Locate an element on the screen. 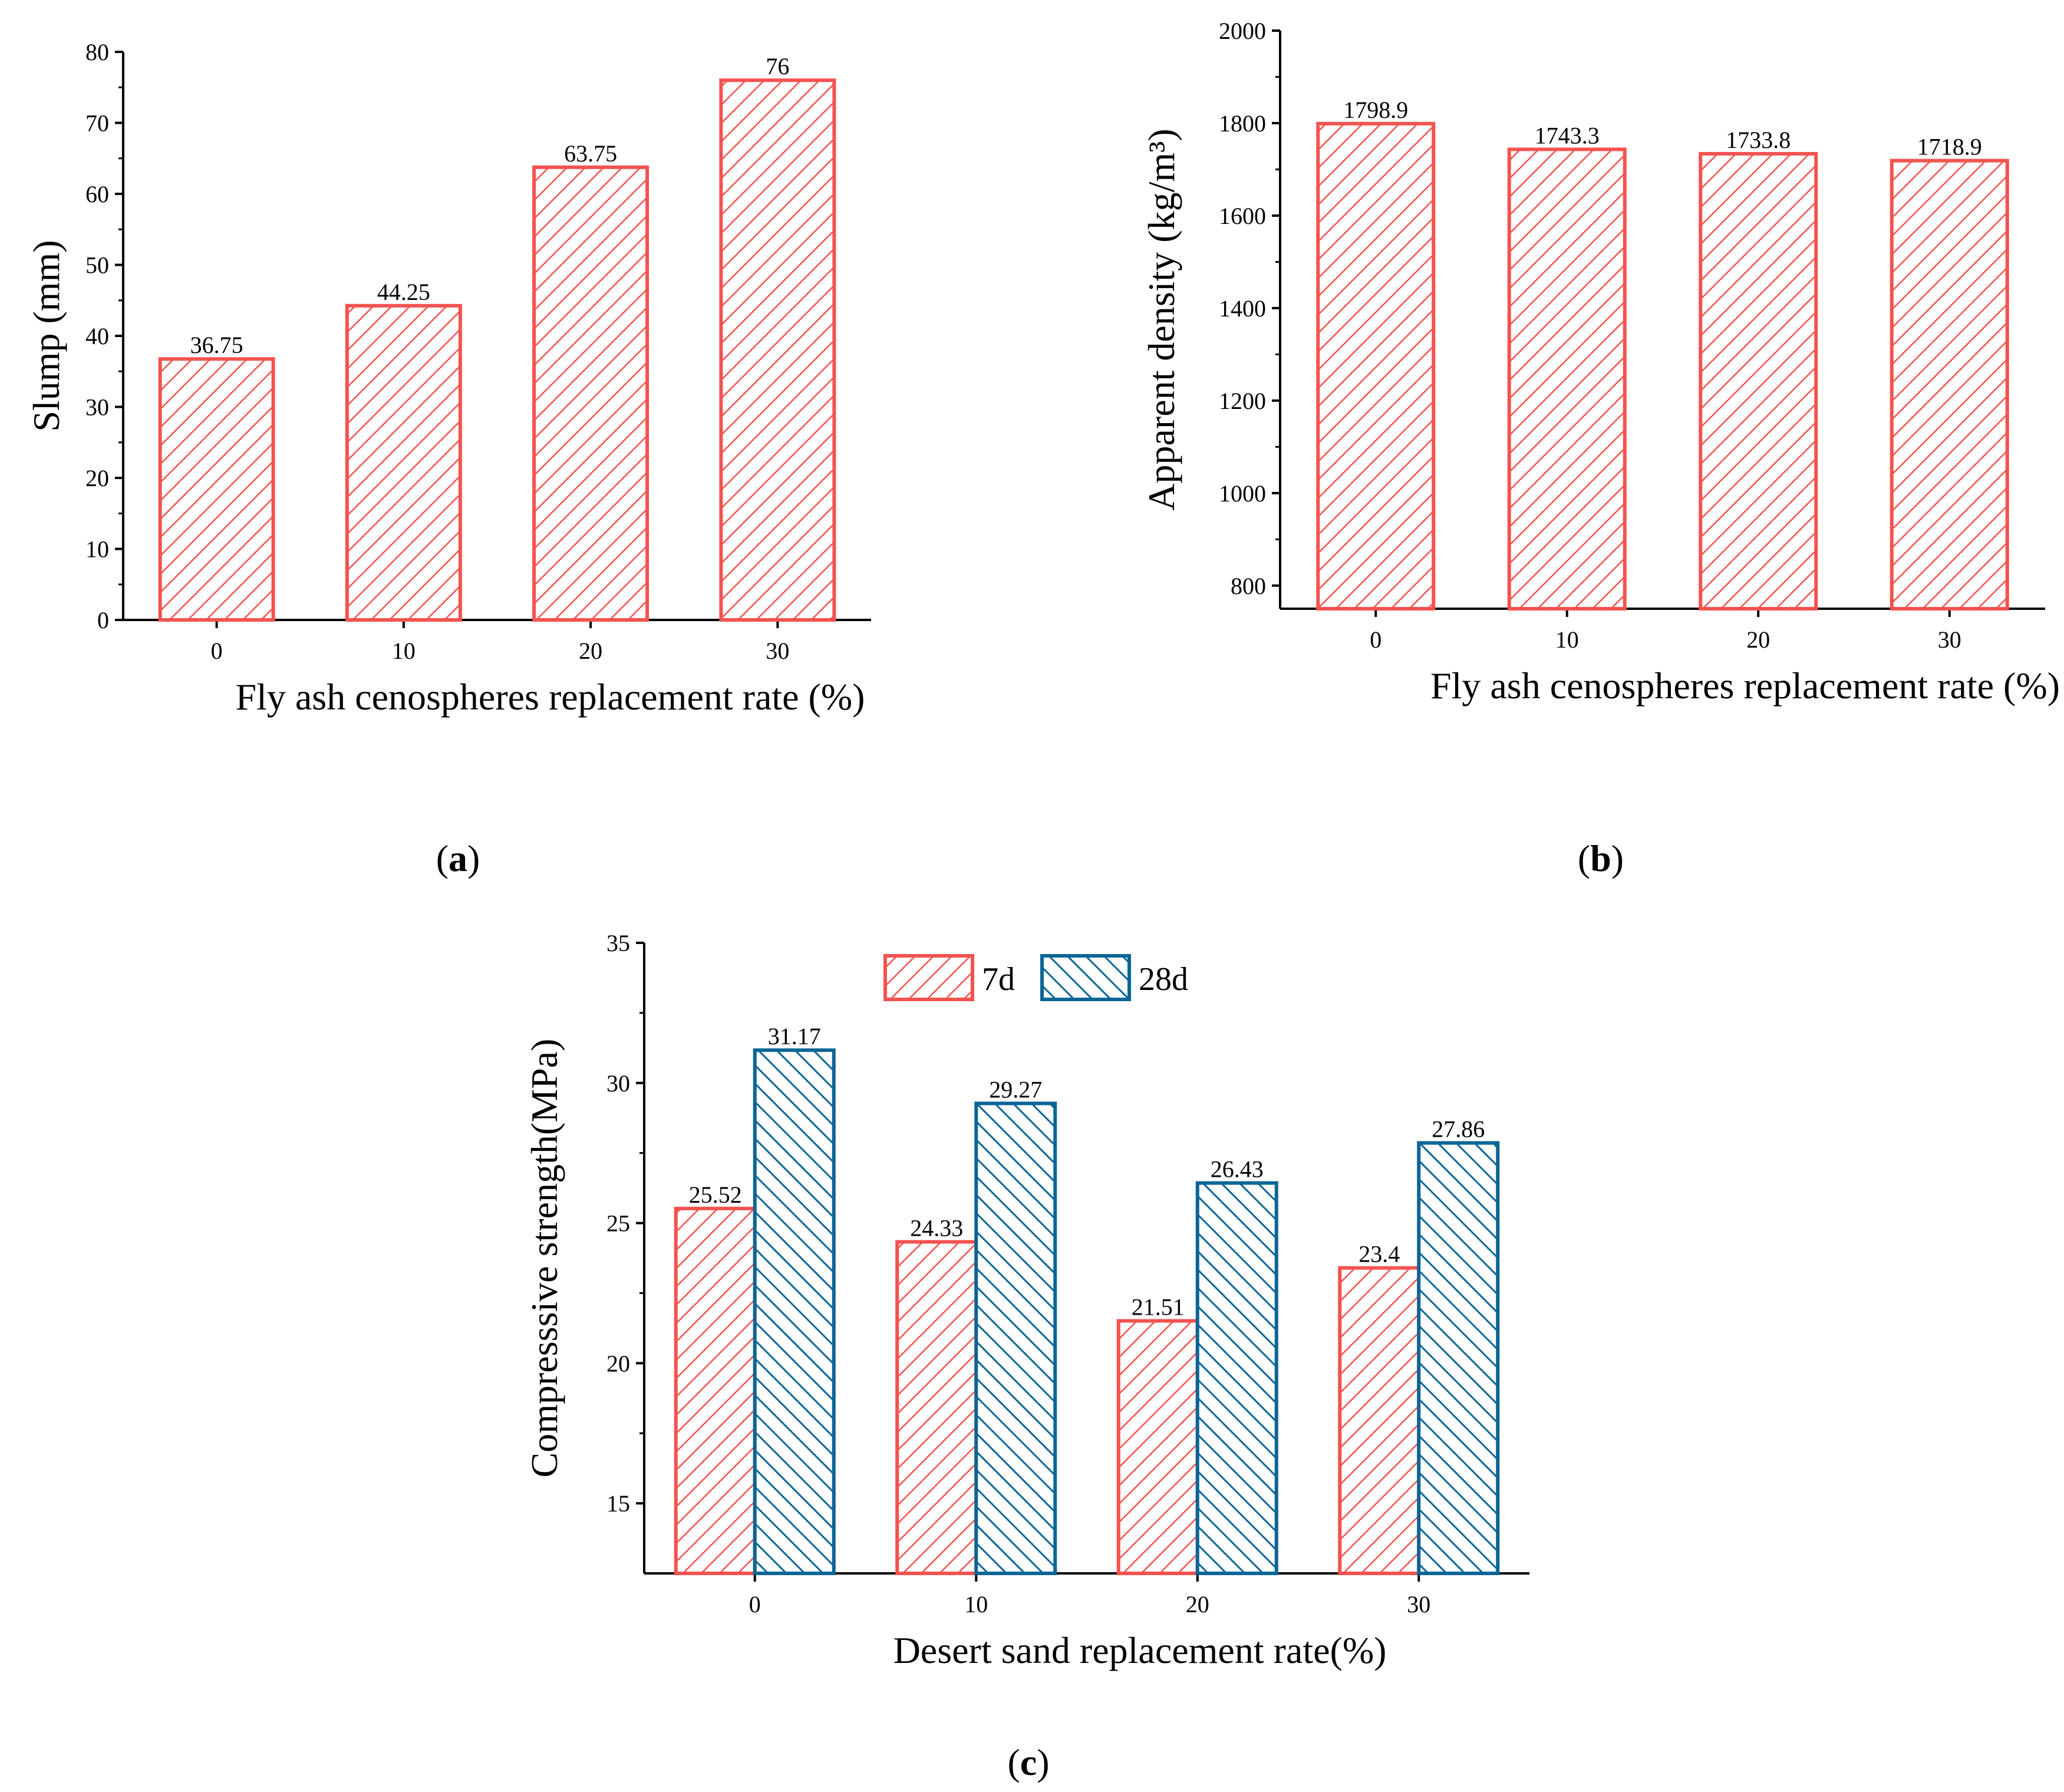 The height and width of the screenshot is (1792, 2064). data-label: 76 is located at coordinates (777, 66).